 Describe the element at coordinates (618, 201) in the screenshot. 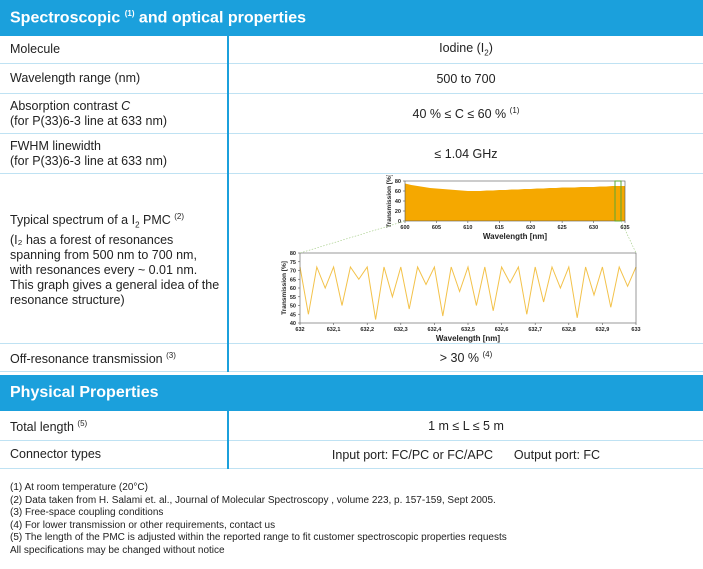

I see `zoom-box` at that location.